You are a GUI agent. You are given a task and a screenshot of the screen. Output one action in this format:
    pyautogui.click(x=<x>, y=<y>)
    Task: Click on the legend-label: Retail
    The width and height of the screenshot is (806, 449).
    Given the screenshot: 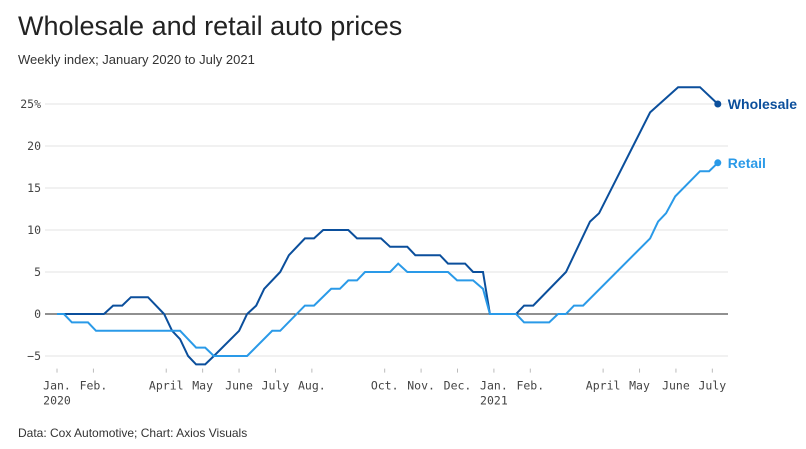 What is the action you would take?
    pyautogui.click(x=747, y=163)
    